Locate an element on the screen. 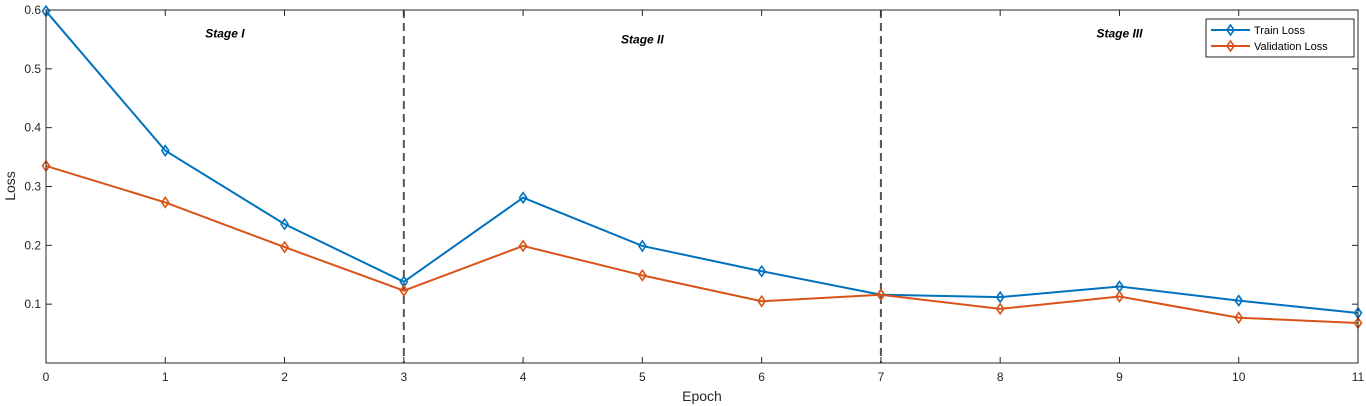  legend: Train Loss Validation Loss is located at coordinates (1280, 38).